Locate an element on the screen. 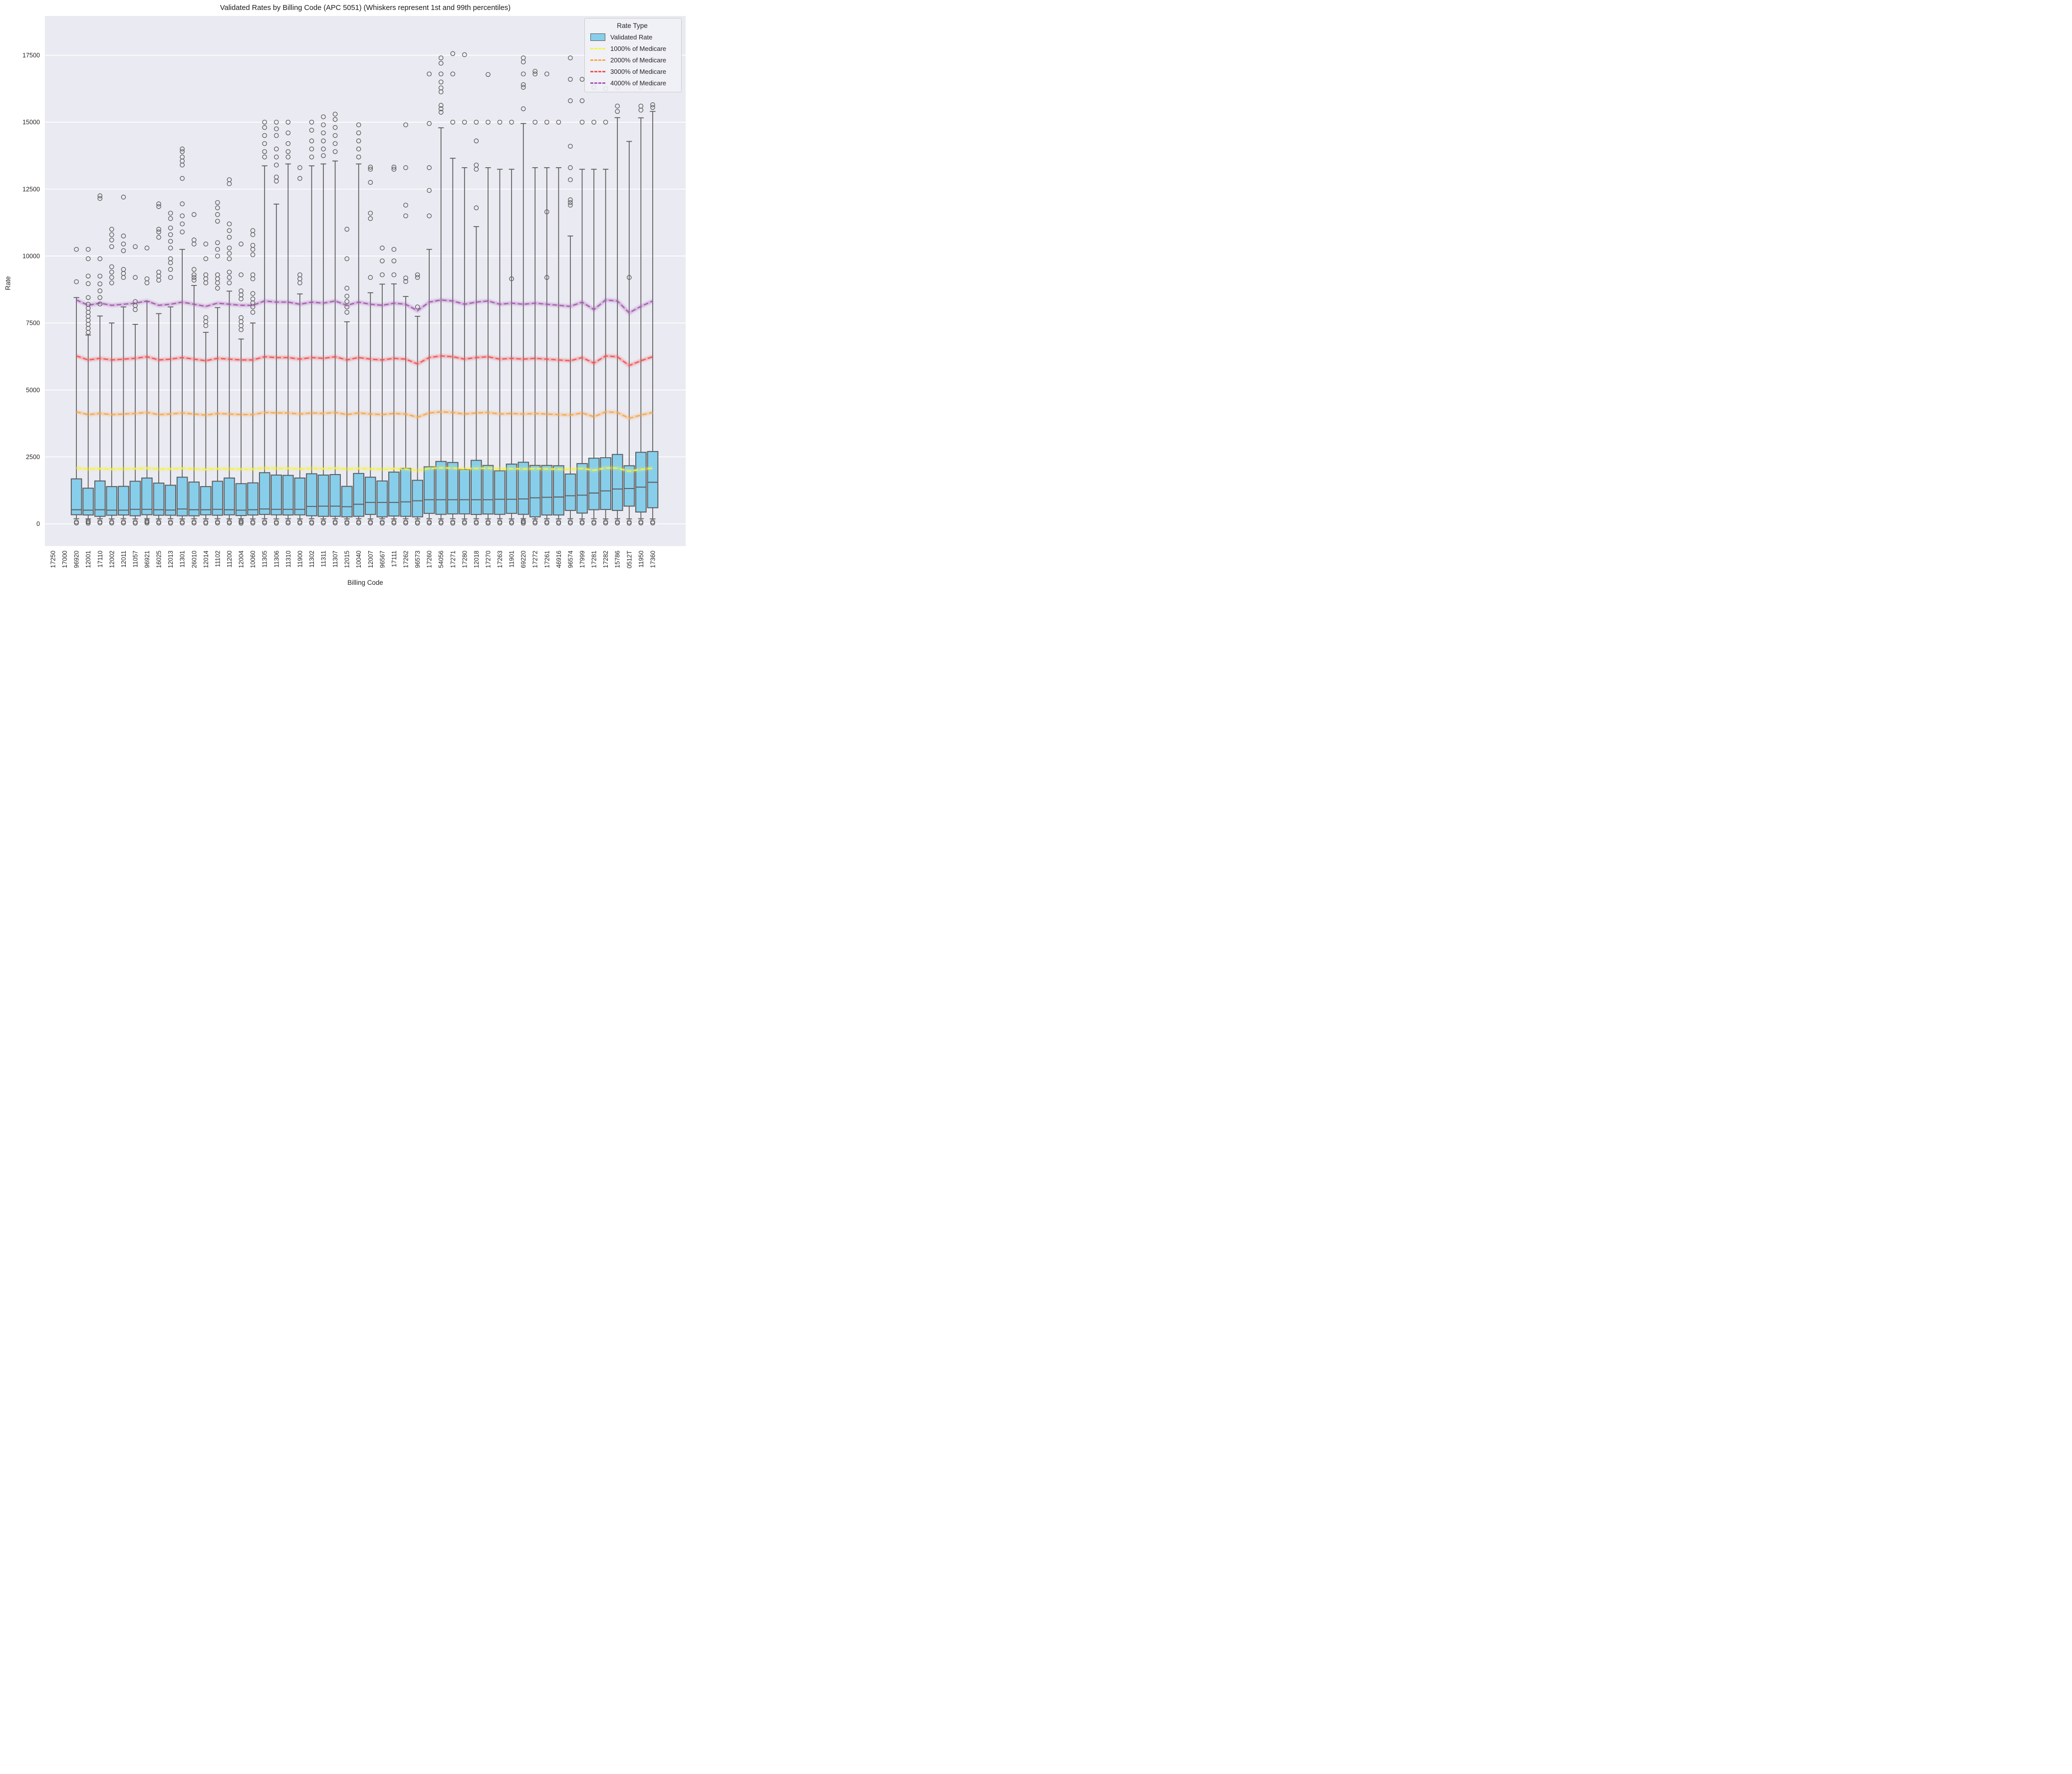 Image resolution: width=2072 pixels, height=1774 pixels. y-tick-label: 7500 is located at coordinates (33, 323).